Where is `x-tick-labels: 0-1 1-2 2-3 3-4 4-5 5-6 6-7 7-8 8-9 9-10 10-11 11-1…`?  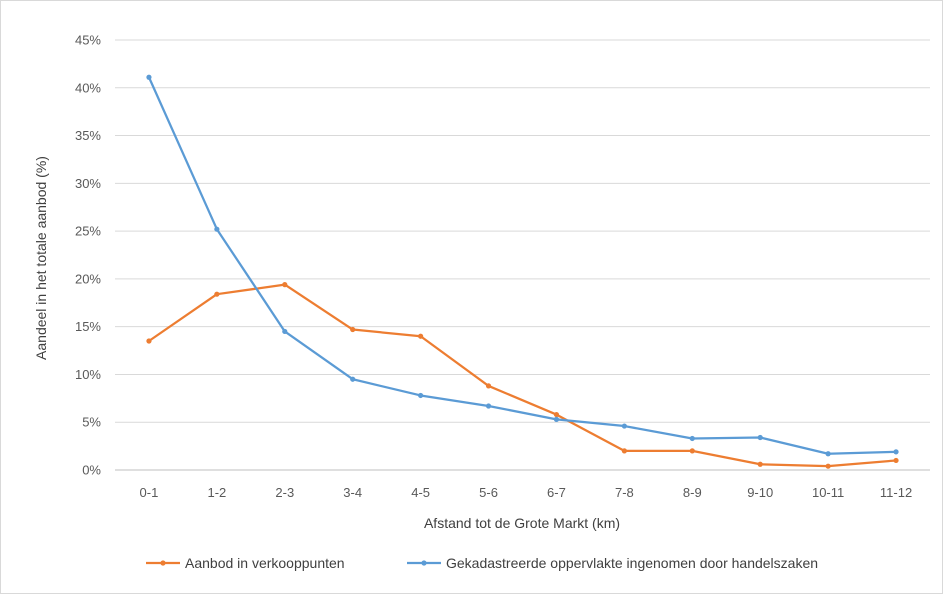 x-tick-labels: 0-1 1-2 2-3 3-4 4-5 5-6 6-7 7-8 8-9 9-10 10-11 11-1… is located at coordinates (526, 492).